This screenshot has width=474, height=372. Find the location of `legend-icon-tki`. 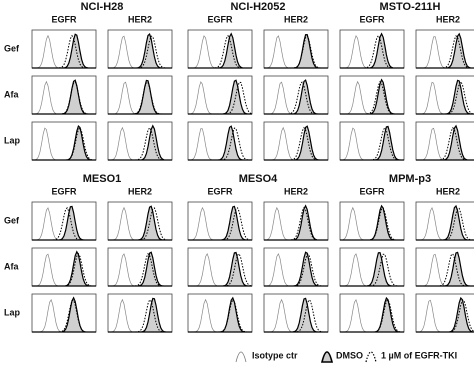

legend-icon-tki is located at coordinates (371, 357).